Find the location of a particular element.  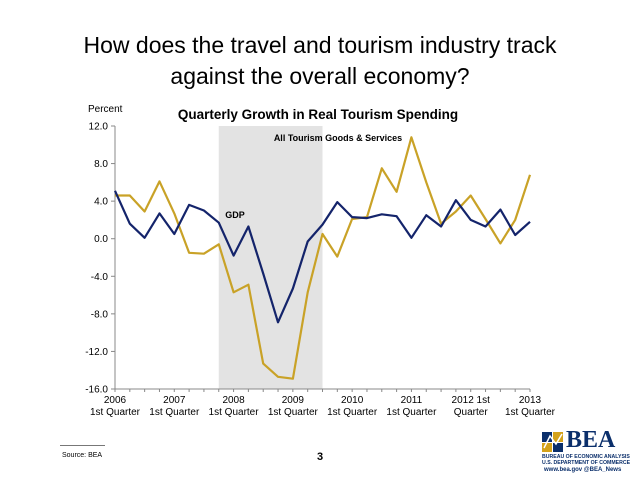

x-tick-label: 2008 is located at coordinates (233, 400).